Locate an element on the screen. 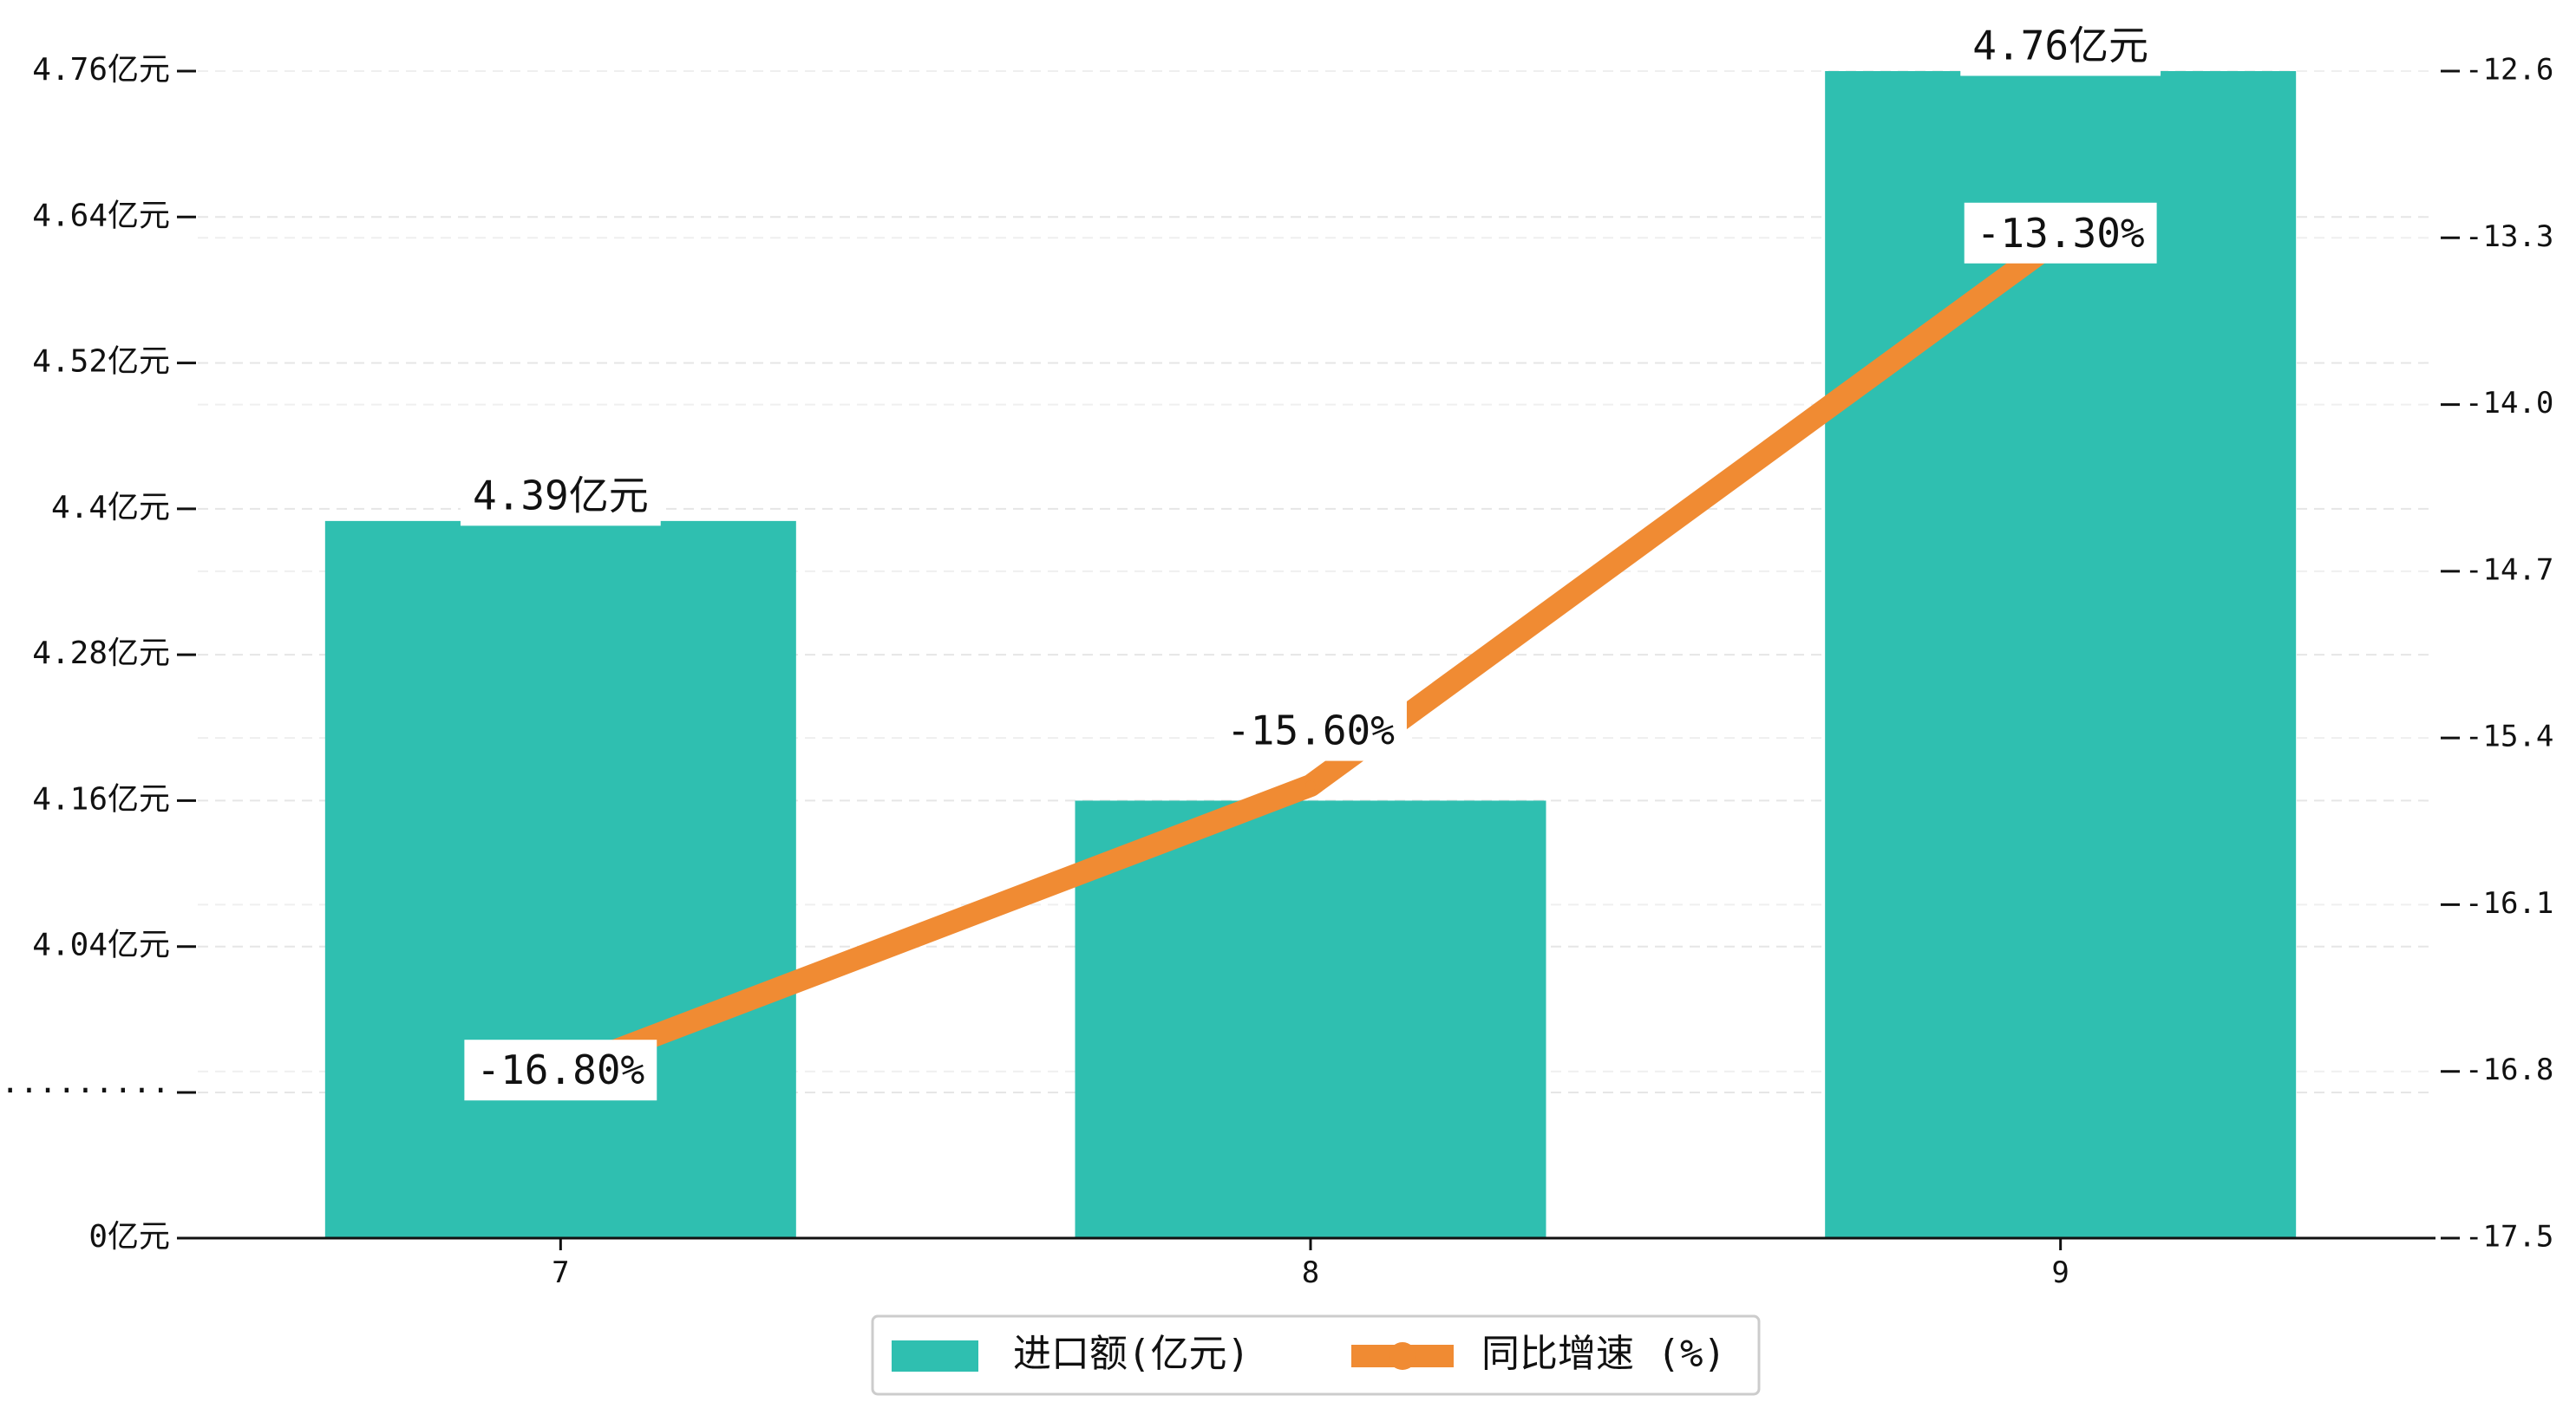 This screenshot has width=2576, height=1415. bar-value-label-9-box is located at coordinates (2060, 45).